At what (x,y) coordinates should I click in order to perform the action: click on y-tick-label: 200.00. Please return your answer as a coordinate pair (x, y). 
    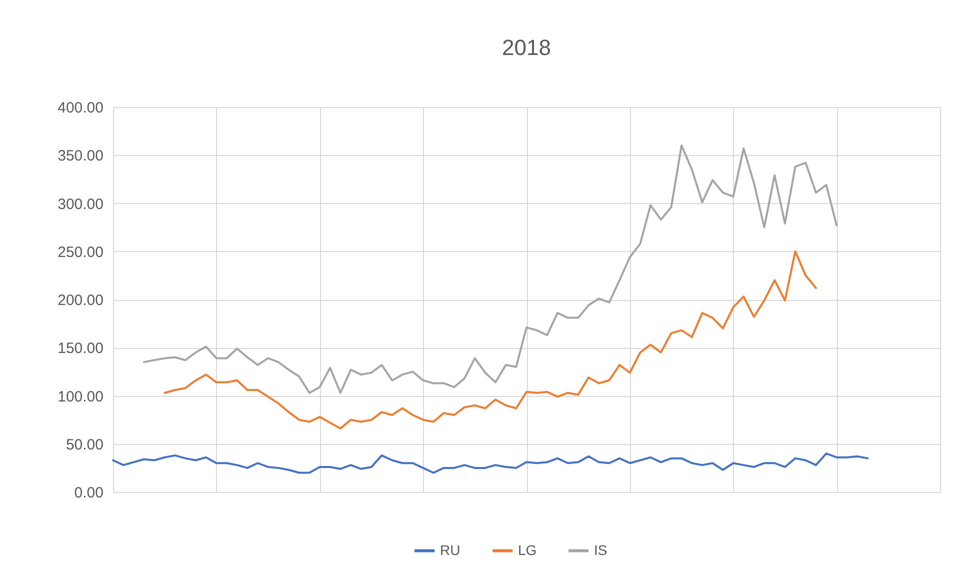
    Looking at the image, I should click on (81, 300).